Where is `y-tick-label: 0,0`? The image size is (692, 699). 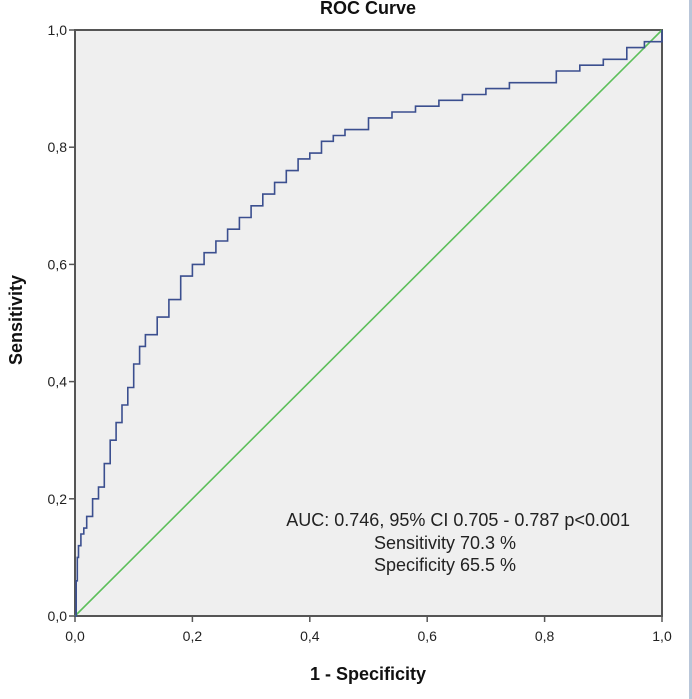 y-tick-label: 0,0 is located at coordinates (58, 616).